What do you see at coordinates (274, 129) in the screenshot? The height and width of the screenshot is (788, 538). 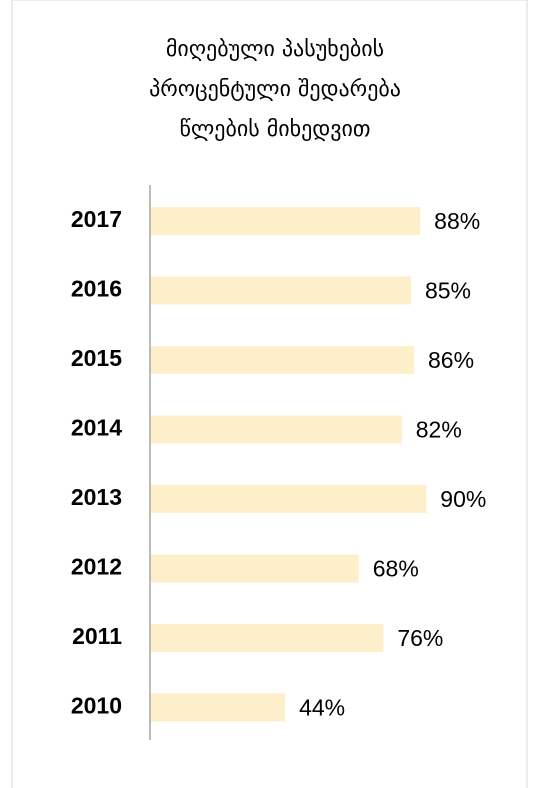 I see `chart-title: წლების მიხედვით` at bounding box center [274, 129].